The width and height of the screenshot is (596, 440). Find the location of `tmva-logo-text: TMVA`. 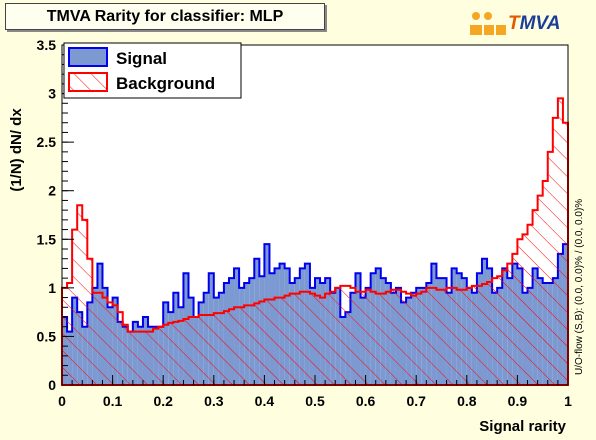

tmva-logo-text: TMVA is located at coordinates (534, 23).